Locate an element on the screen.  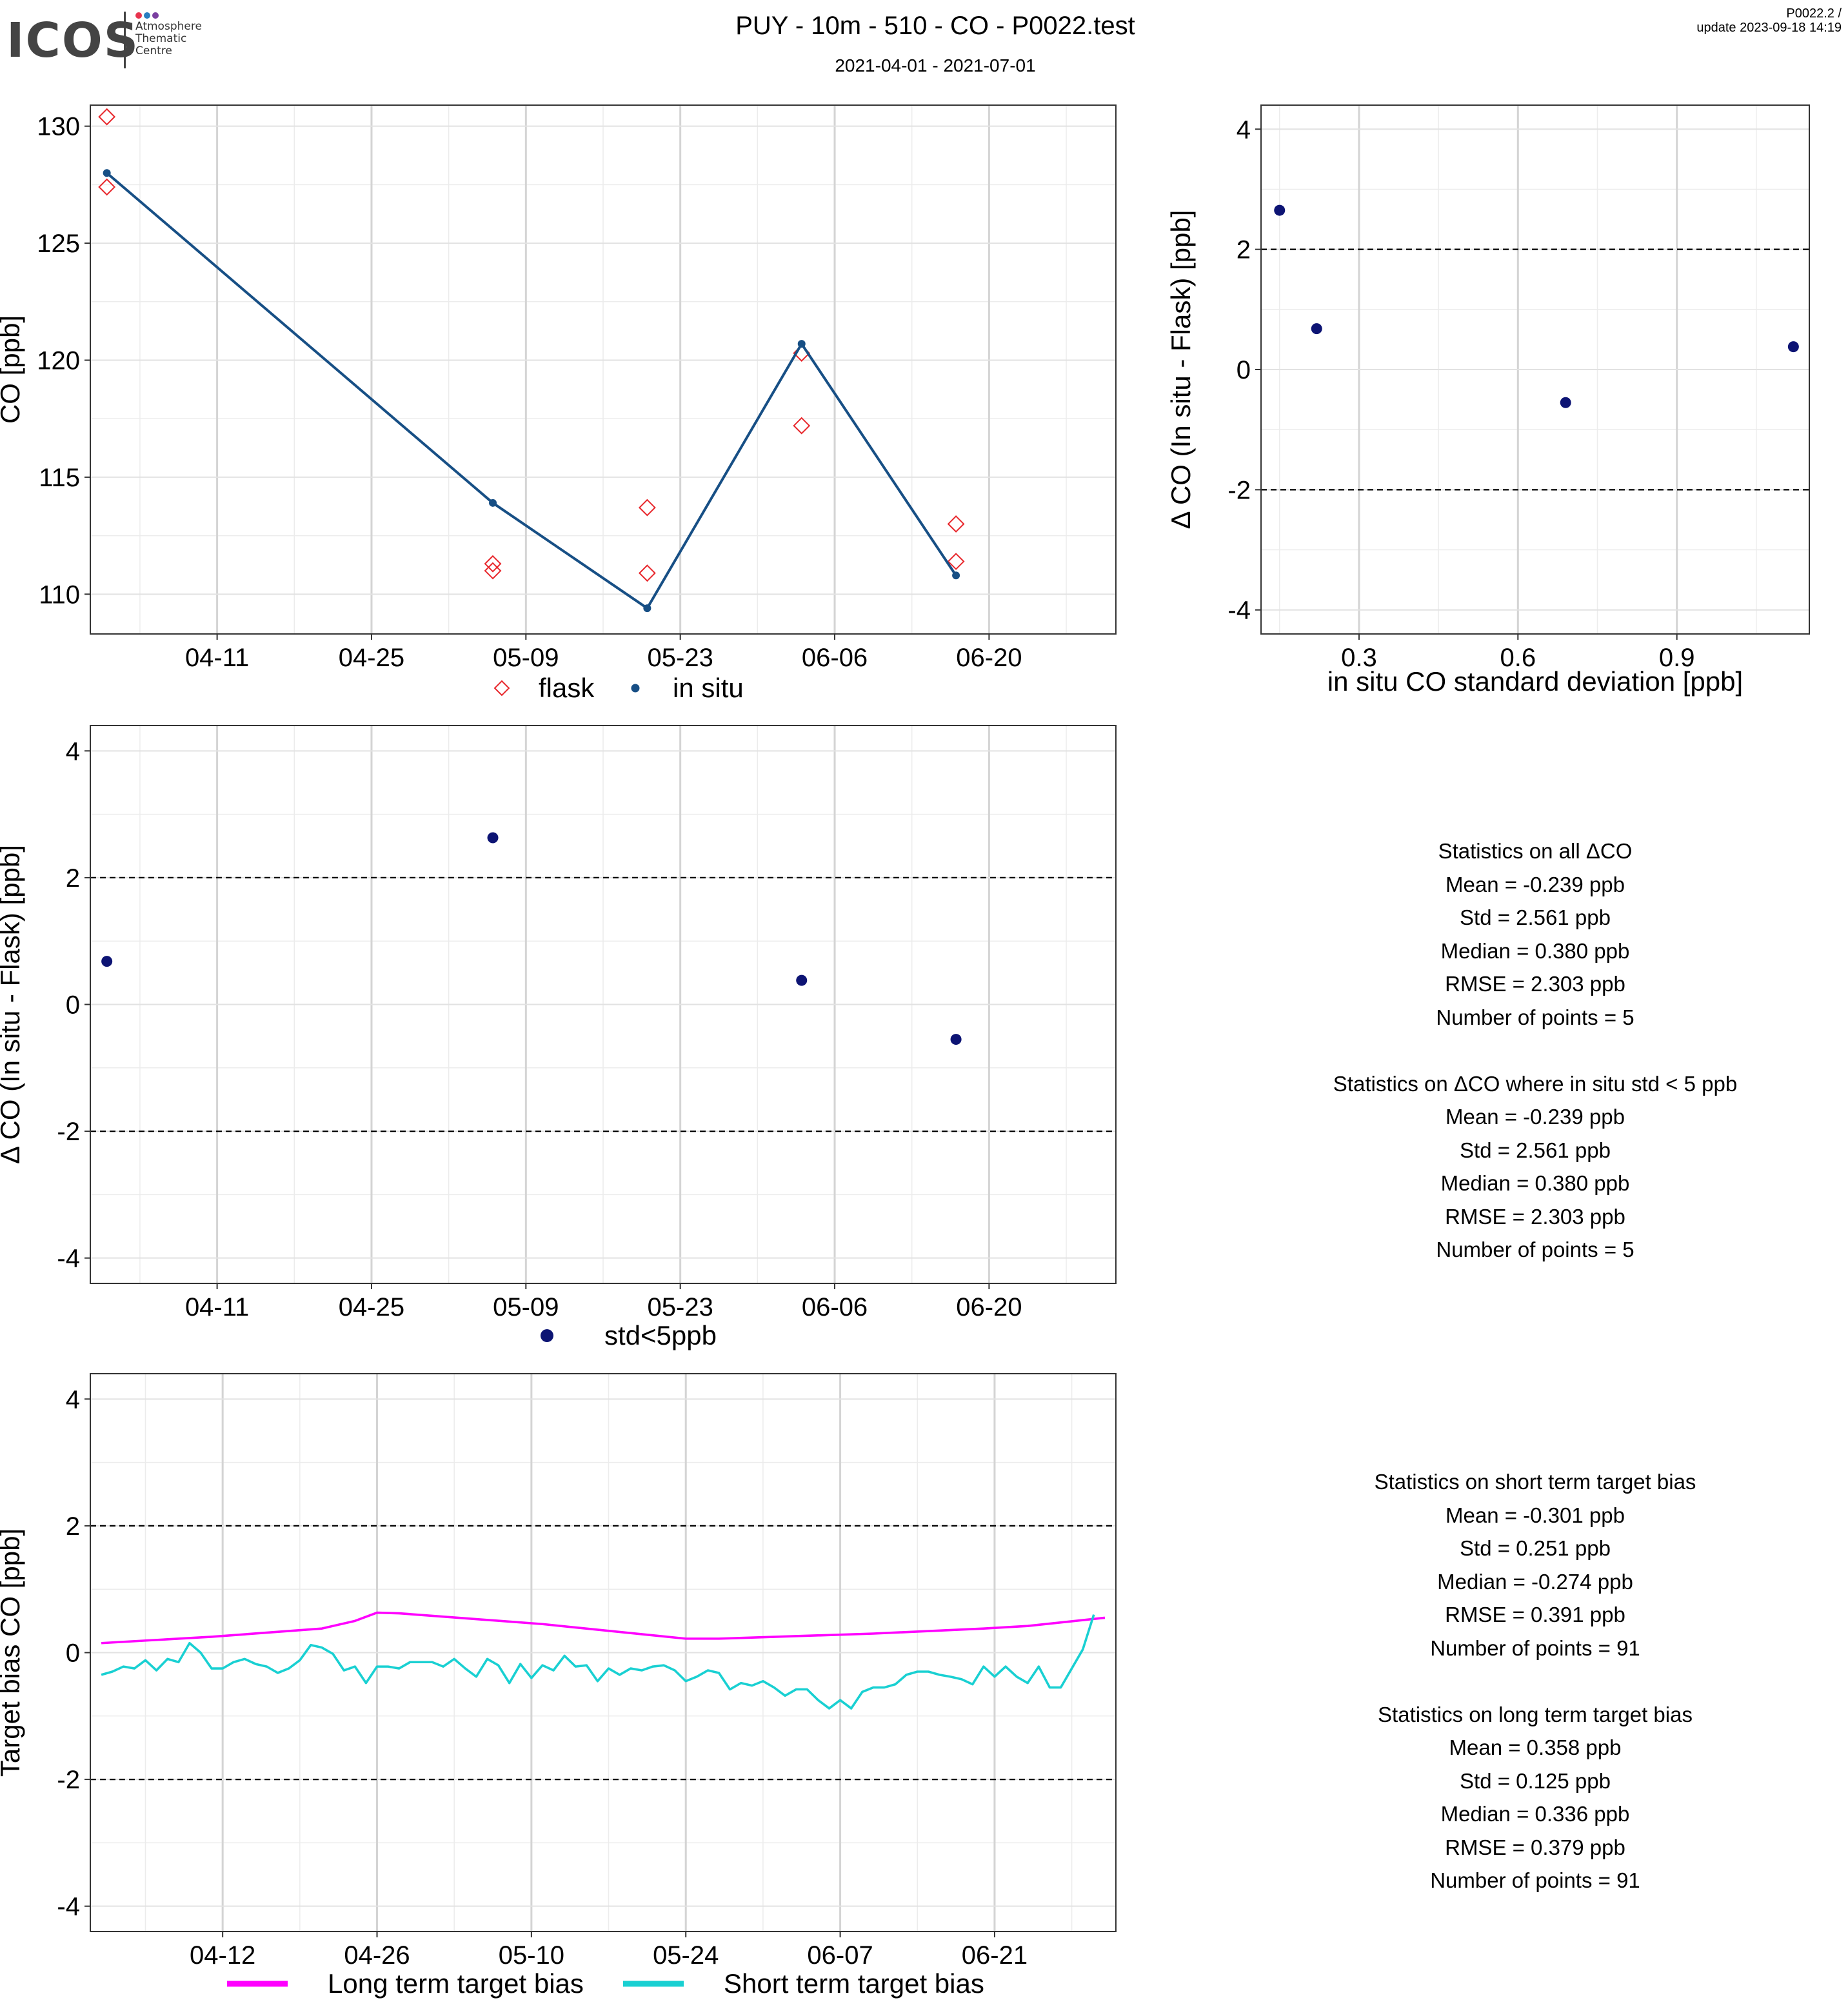
legend-flask-marker is located at coordinates (501, 688).